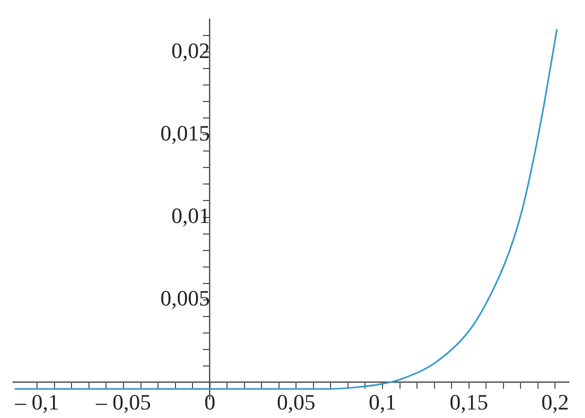 This screenshot has height=418, width=585. I want to click on y-tick-label: 0,005, so click(185, 298).